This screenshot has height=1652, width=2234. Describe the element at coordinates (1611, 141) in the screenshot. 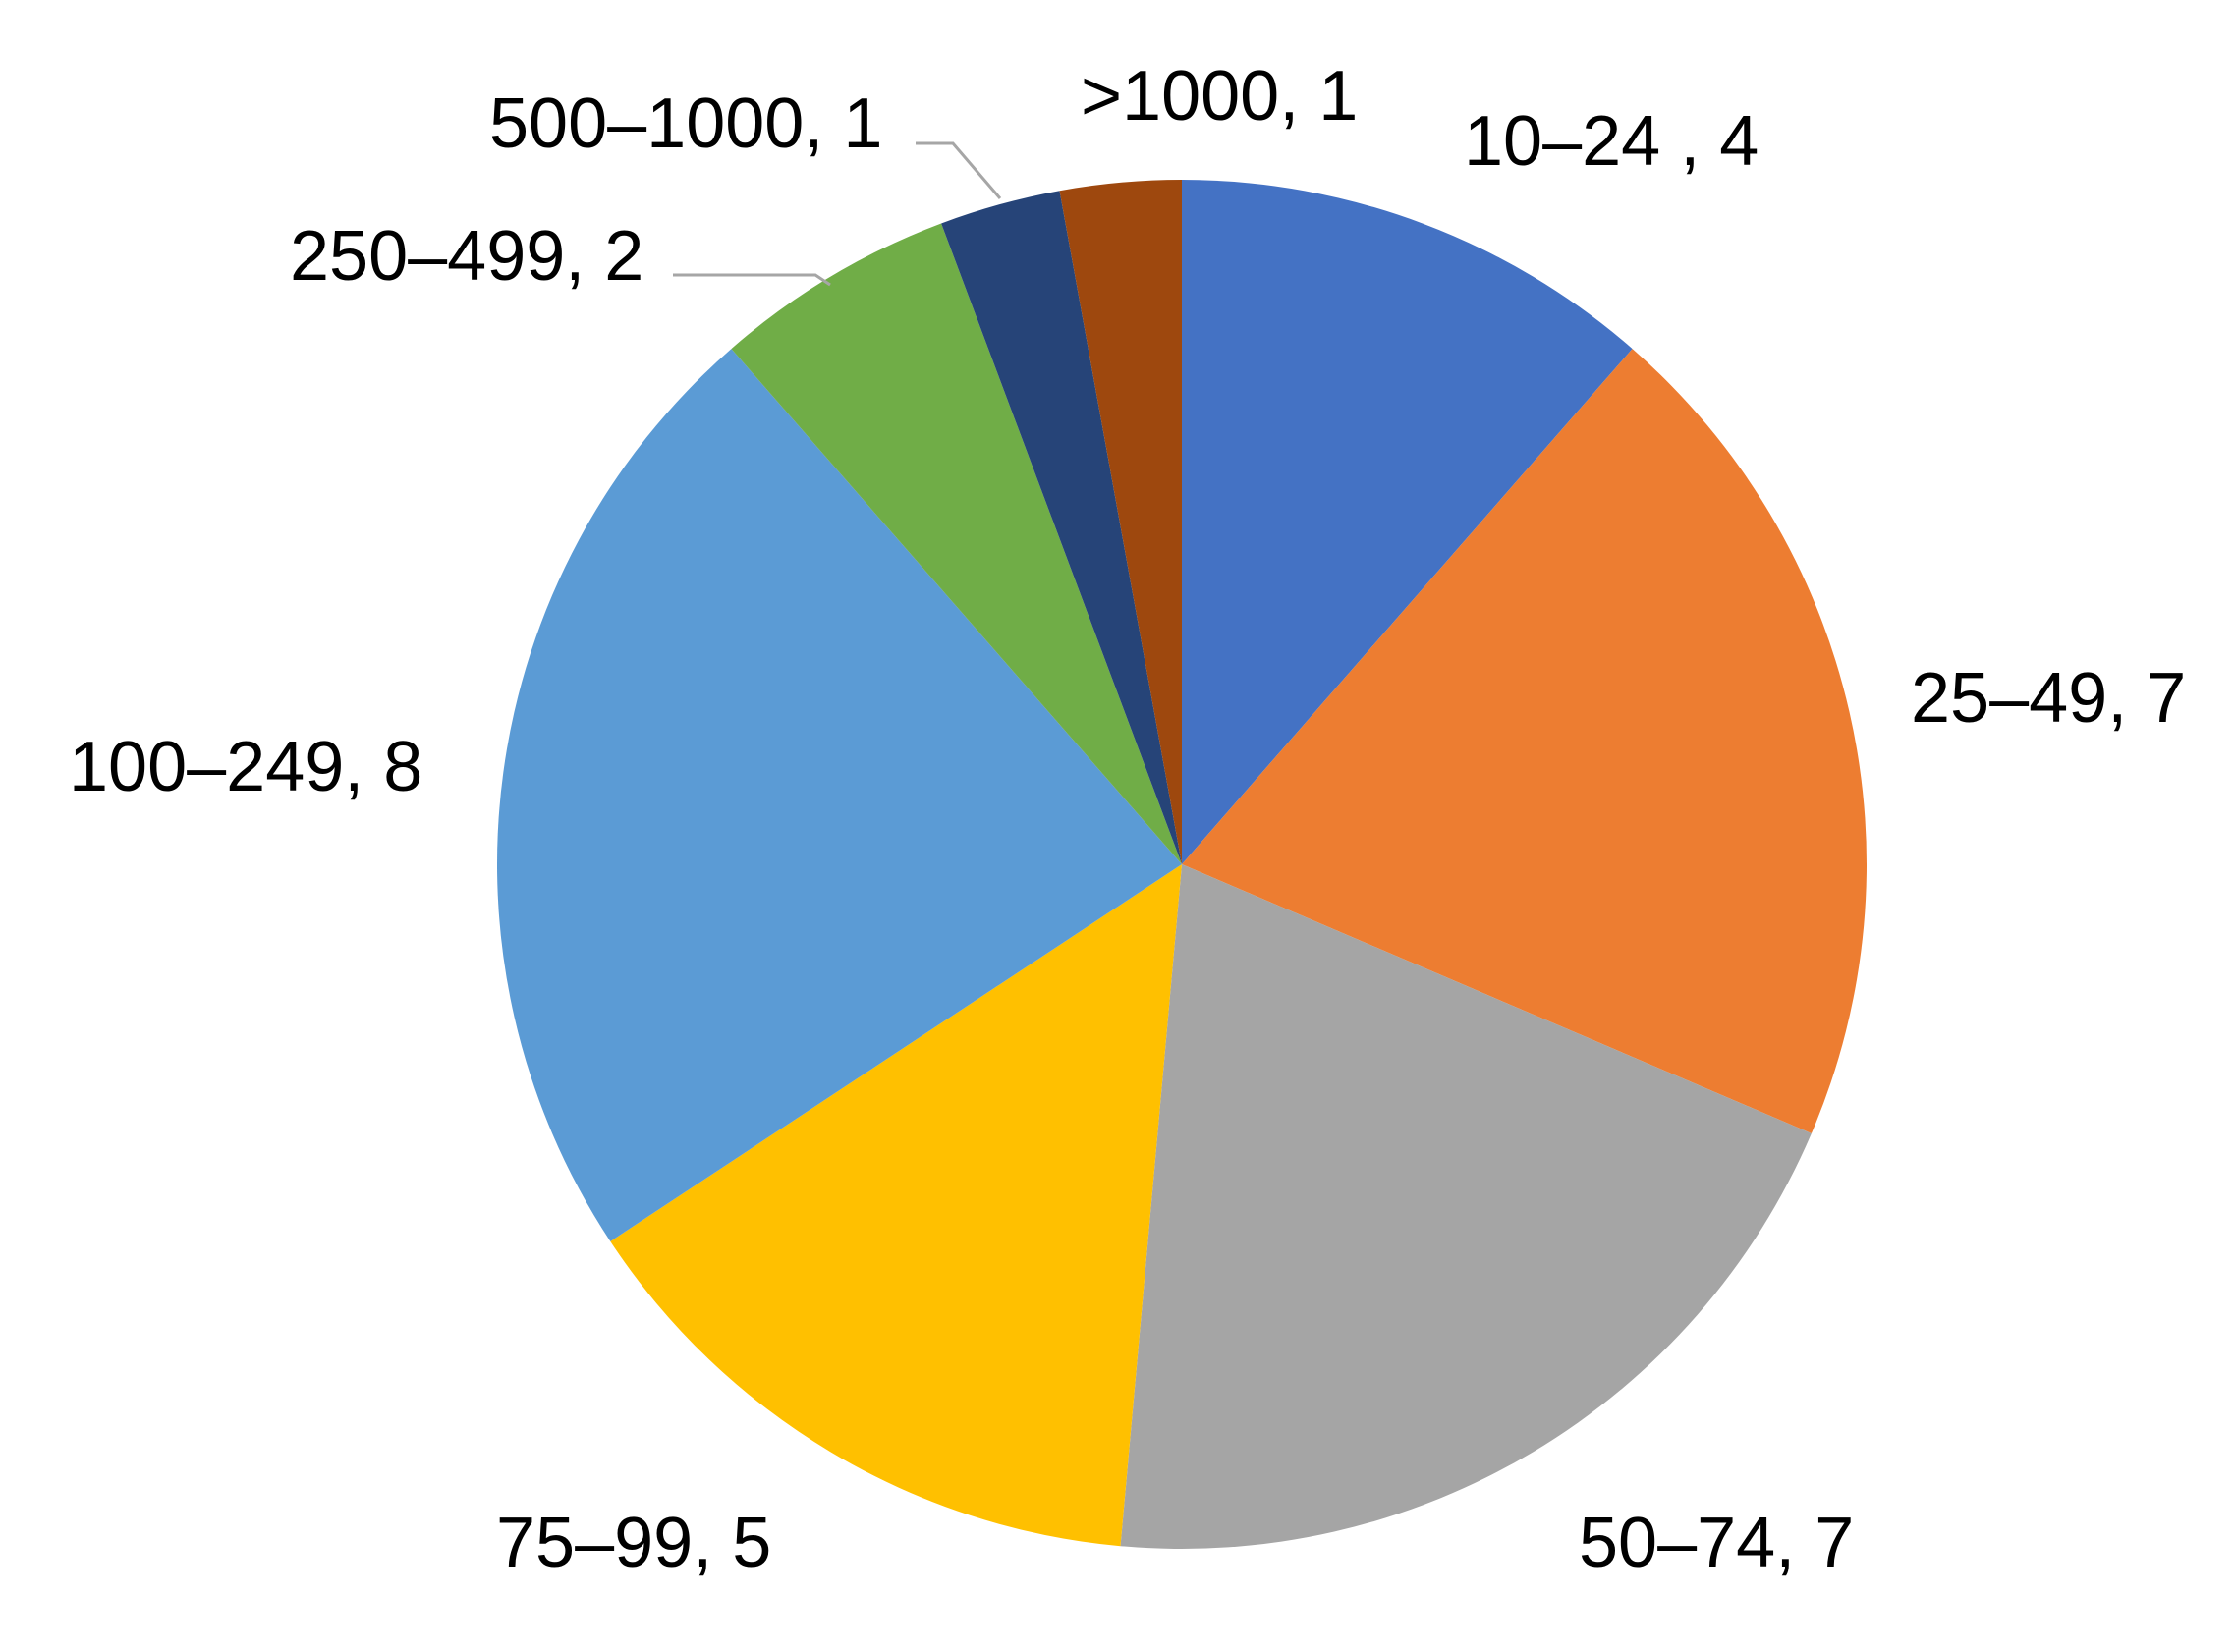

I see `slice-label-10-24: 10–24 , 4` at that location.